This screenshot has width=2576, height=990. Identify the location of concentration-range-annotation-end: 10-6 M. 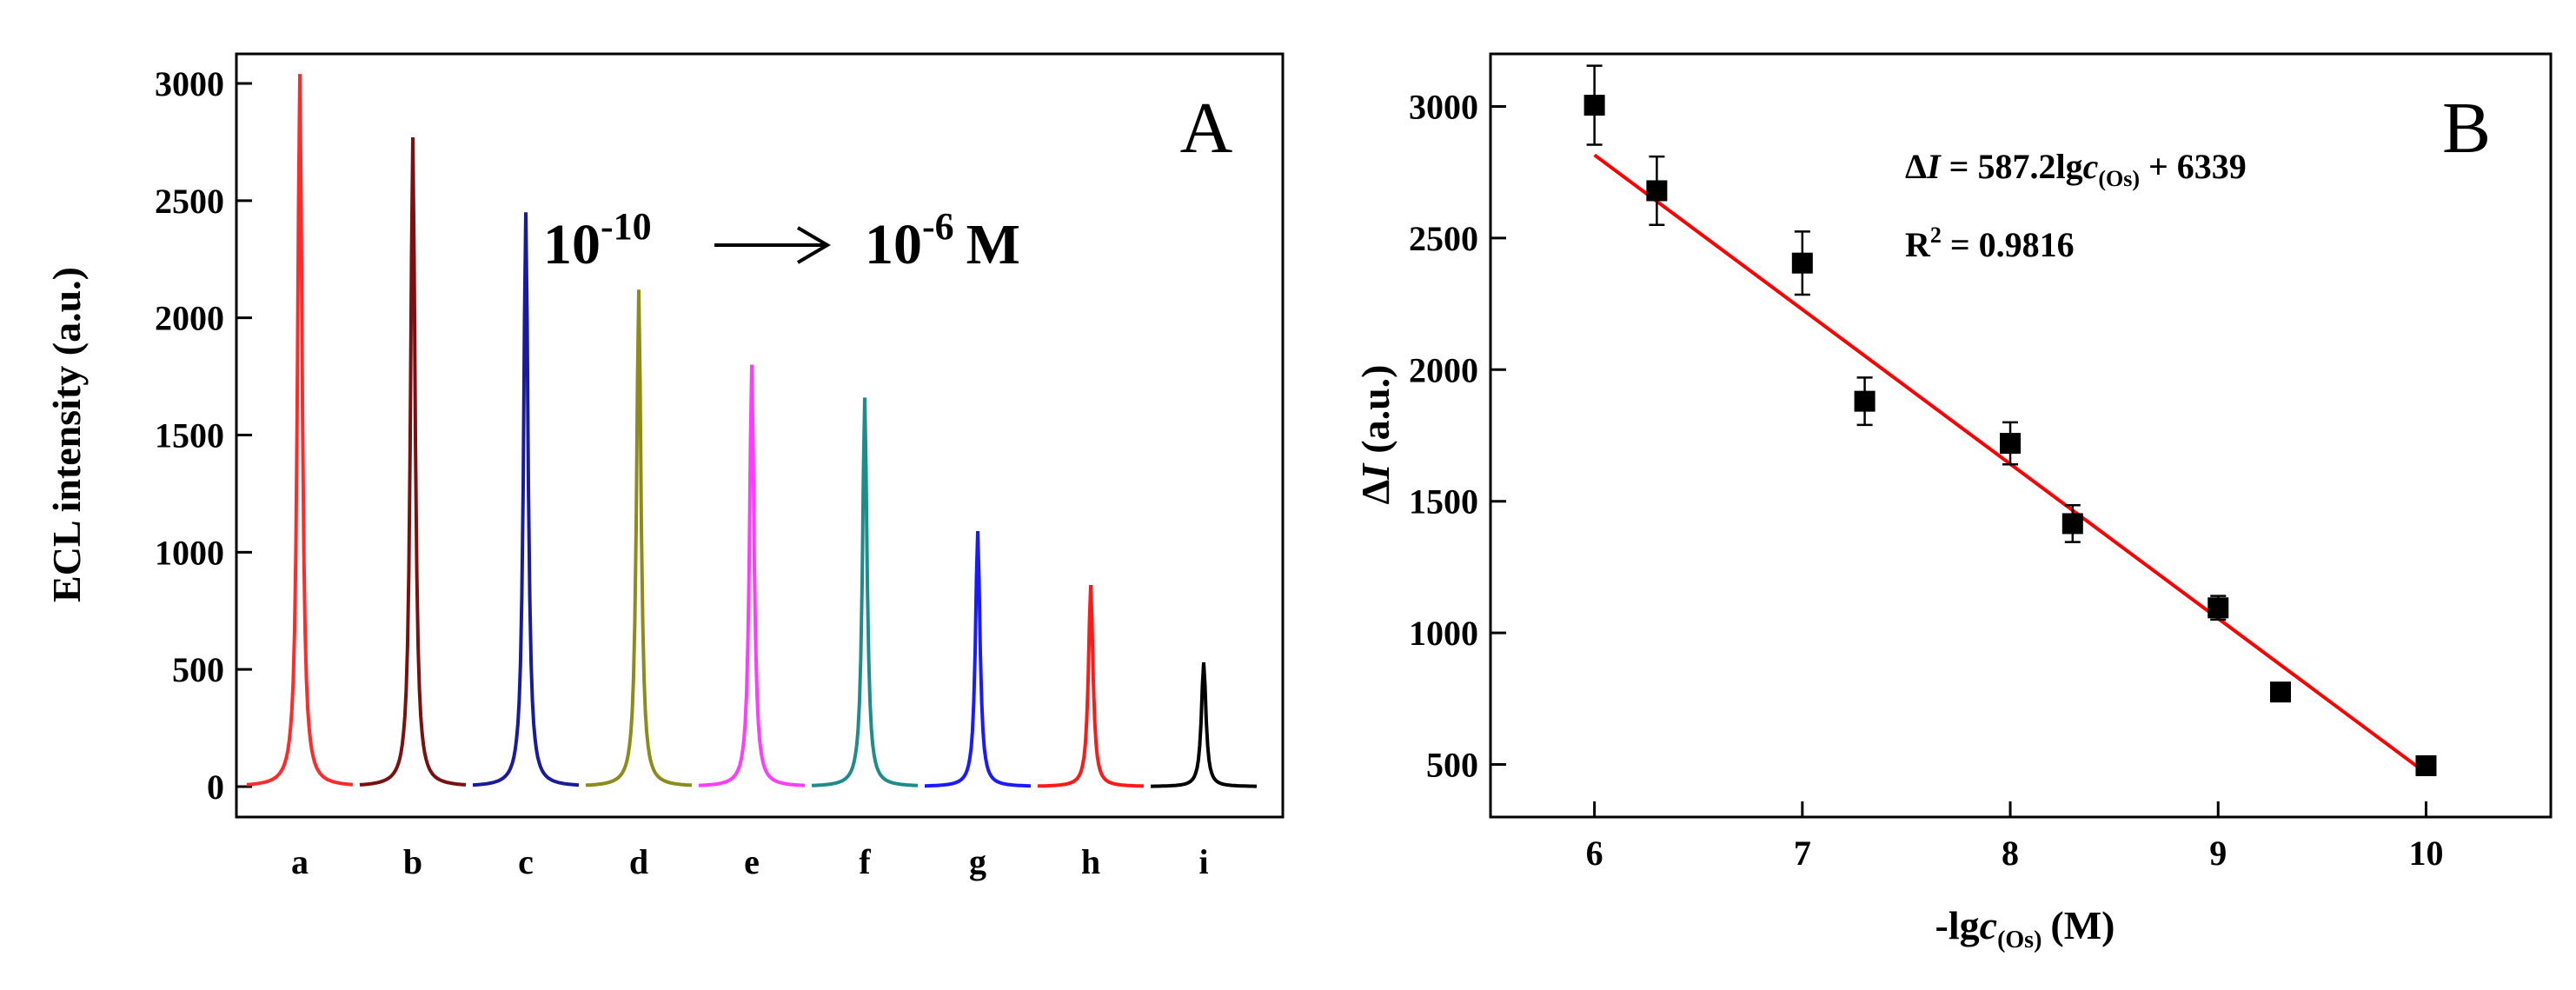
(942, 240).